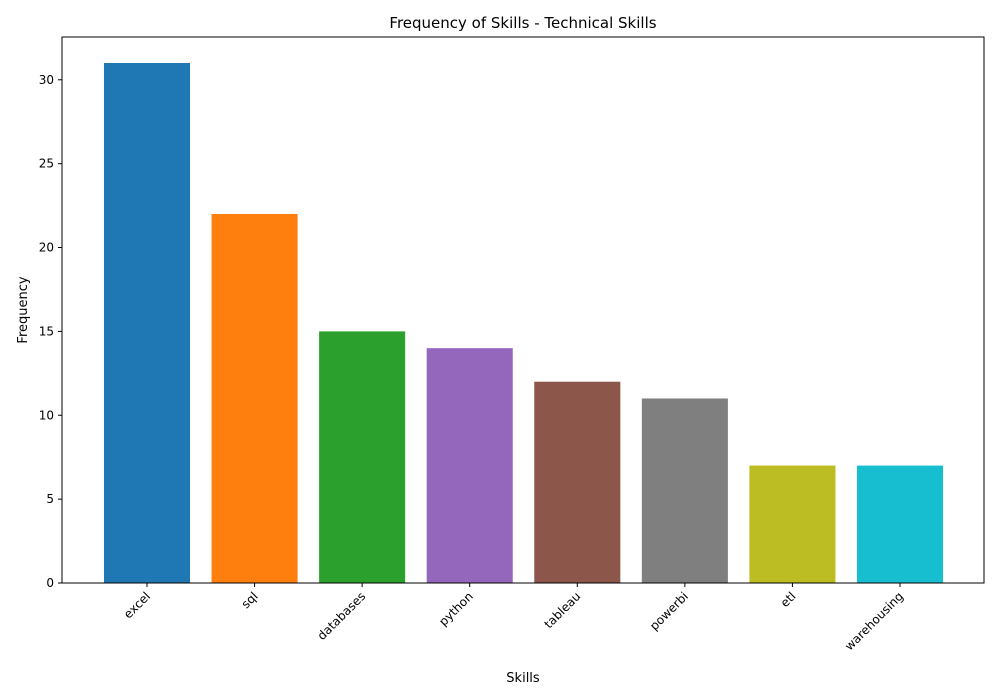  What do you see at coordinates (147, 323) in the screenshot?
I see `bar-excel` at bounding box center [147, 323].